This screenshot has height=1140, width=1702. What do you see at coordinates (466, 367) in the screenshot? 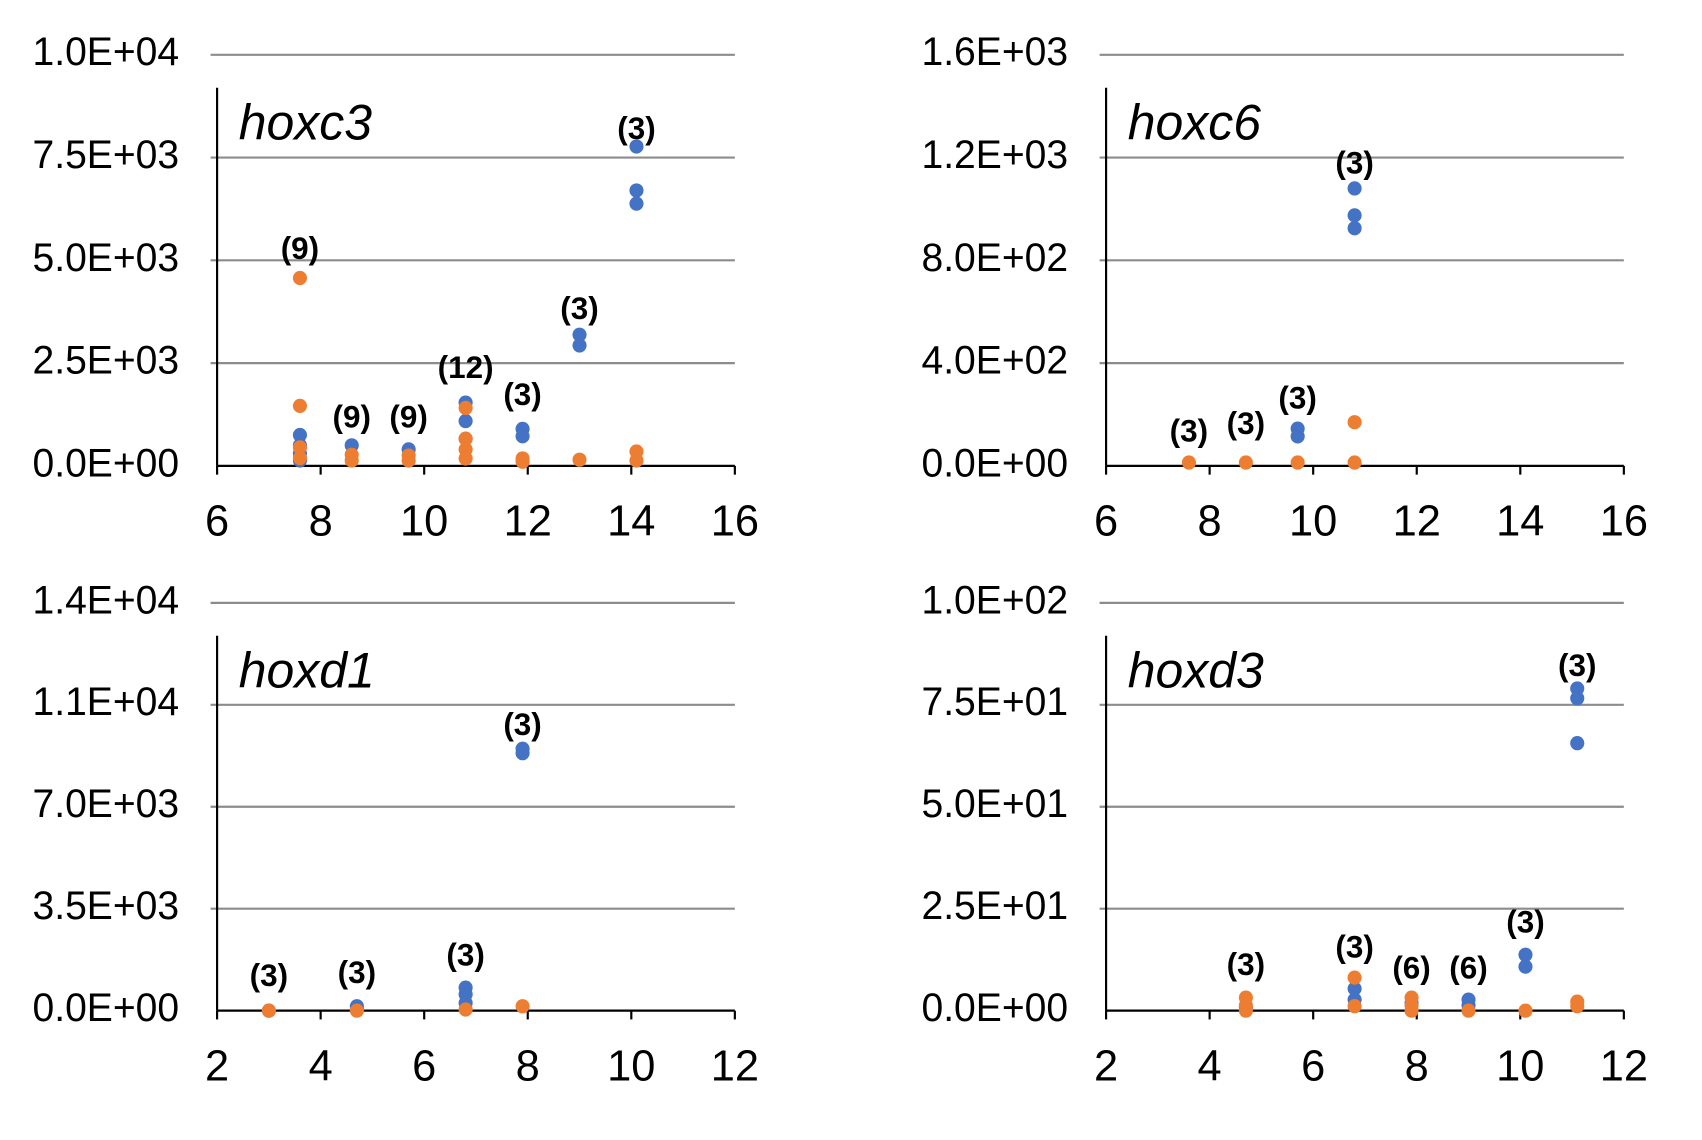
I see `annotation: (12)` at bounding box center [466, 367].